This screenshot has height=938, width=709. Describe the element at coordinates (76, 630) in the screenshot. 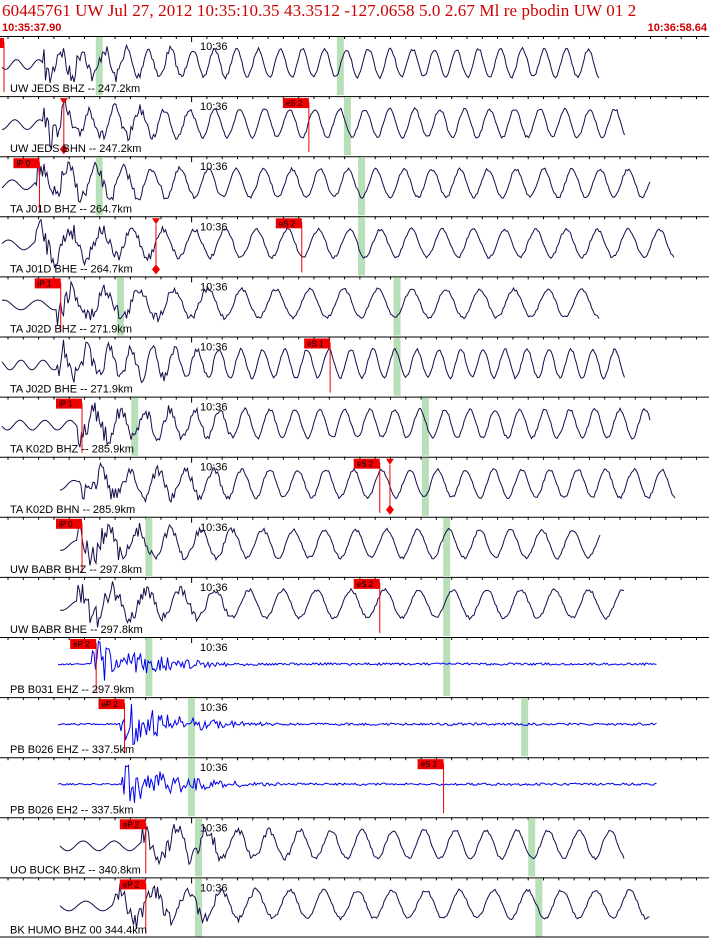

I see `channel-label: UW BABR BHE -- 297.8km` at that location.